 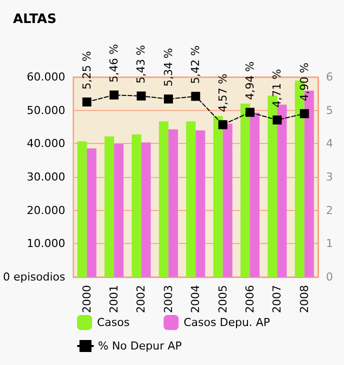 What do you see at coordinates (304, 82) in the screenshot?
I see `data-label: 4,90 %` at bounding box center [304, 82].